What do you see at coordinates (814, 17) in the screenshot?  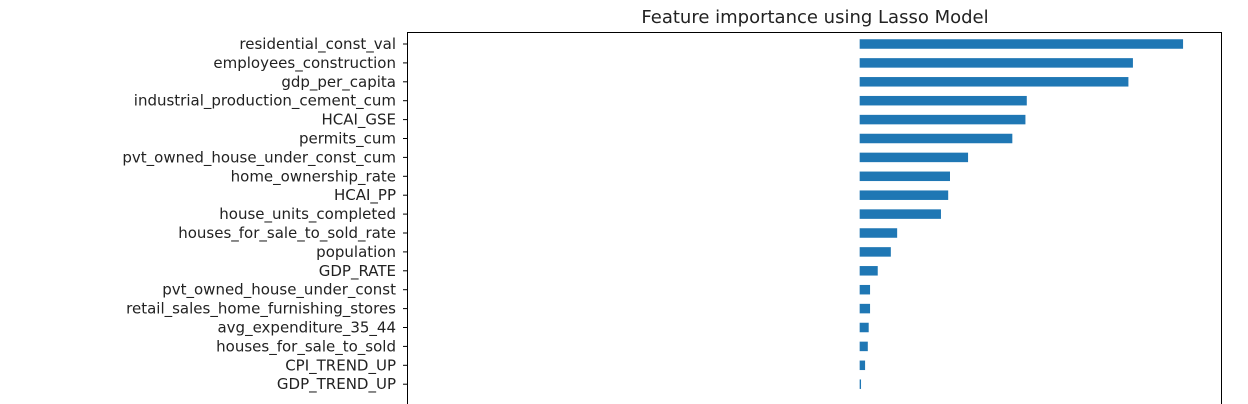 I see `chart-title: Feature importance using Lasso Model` at bounding box center [814, 17].